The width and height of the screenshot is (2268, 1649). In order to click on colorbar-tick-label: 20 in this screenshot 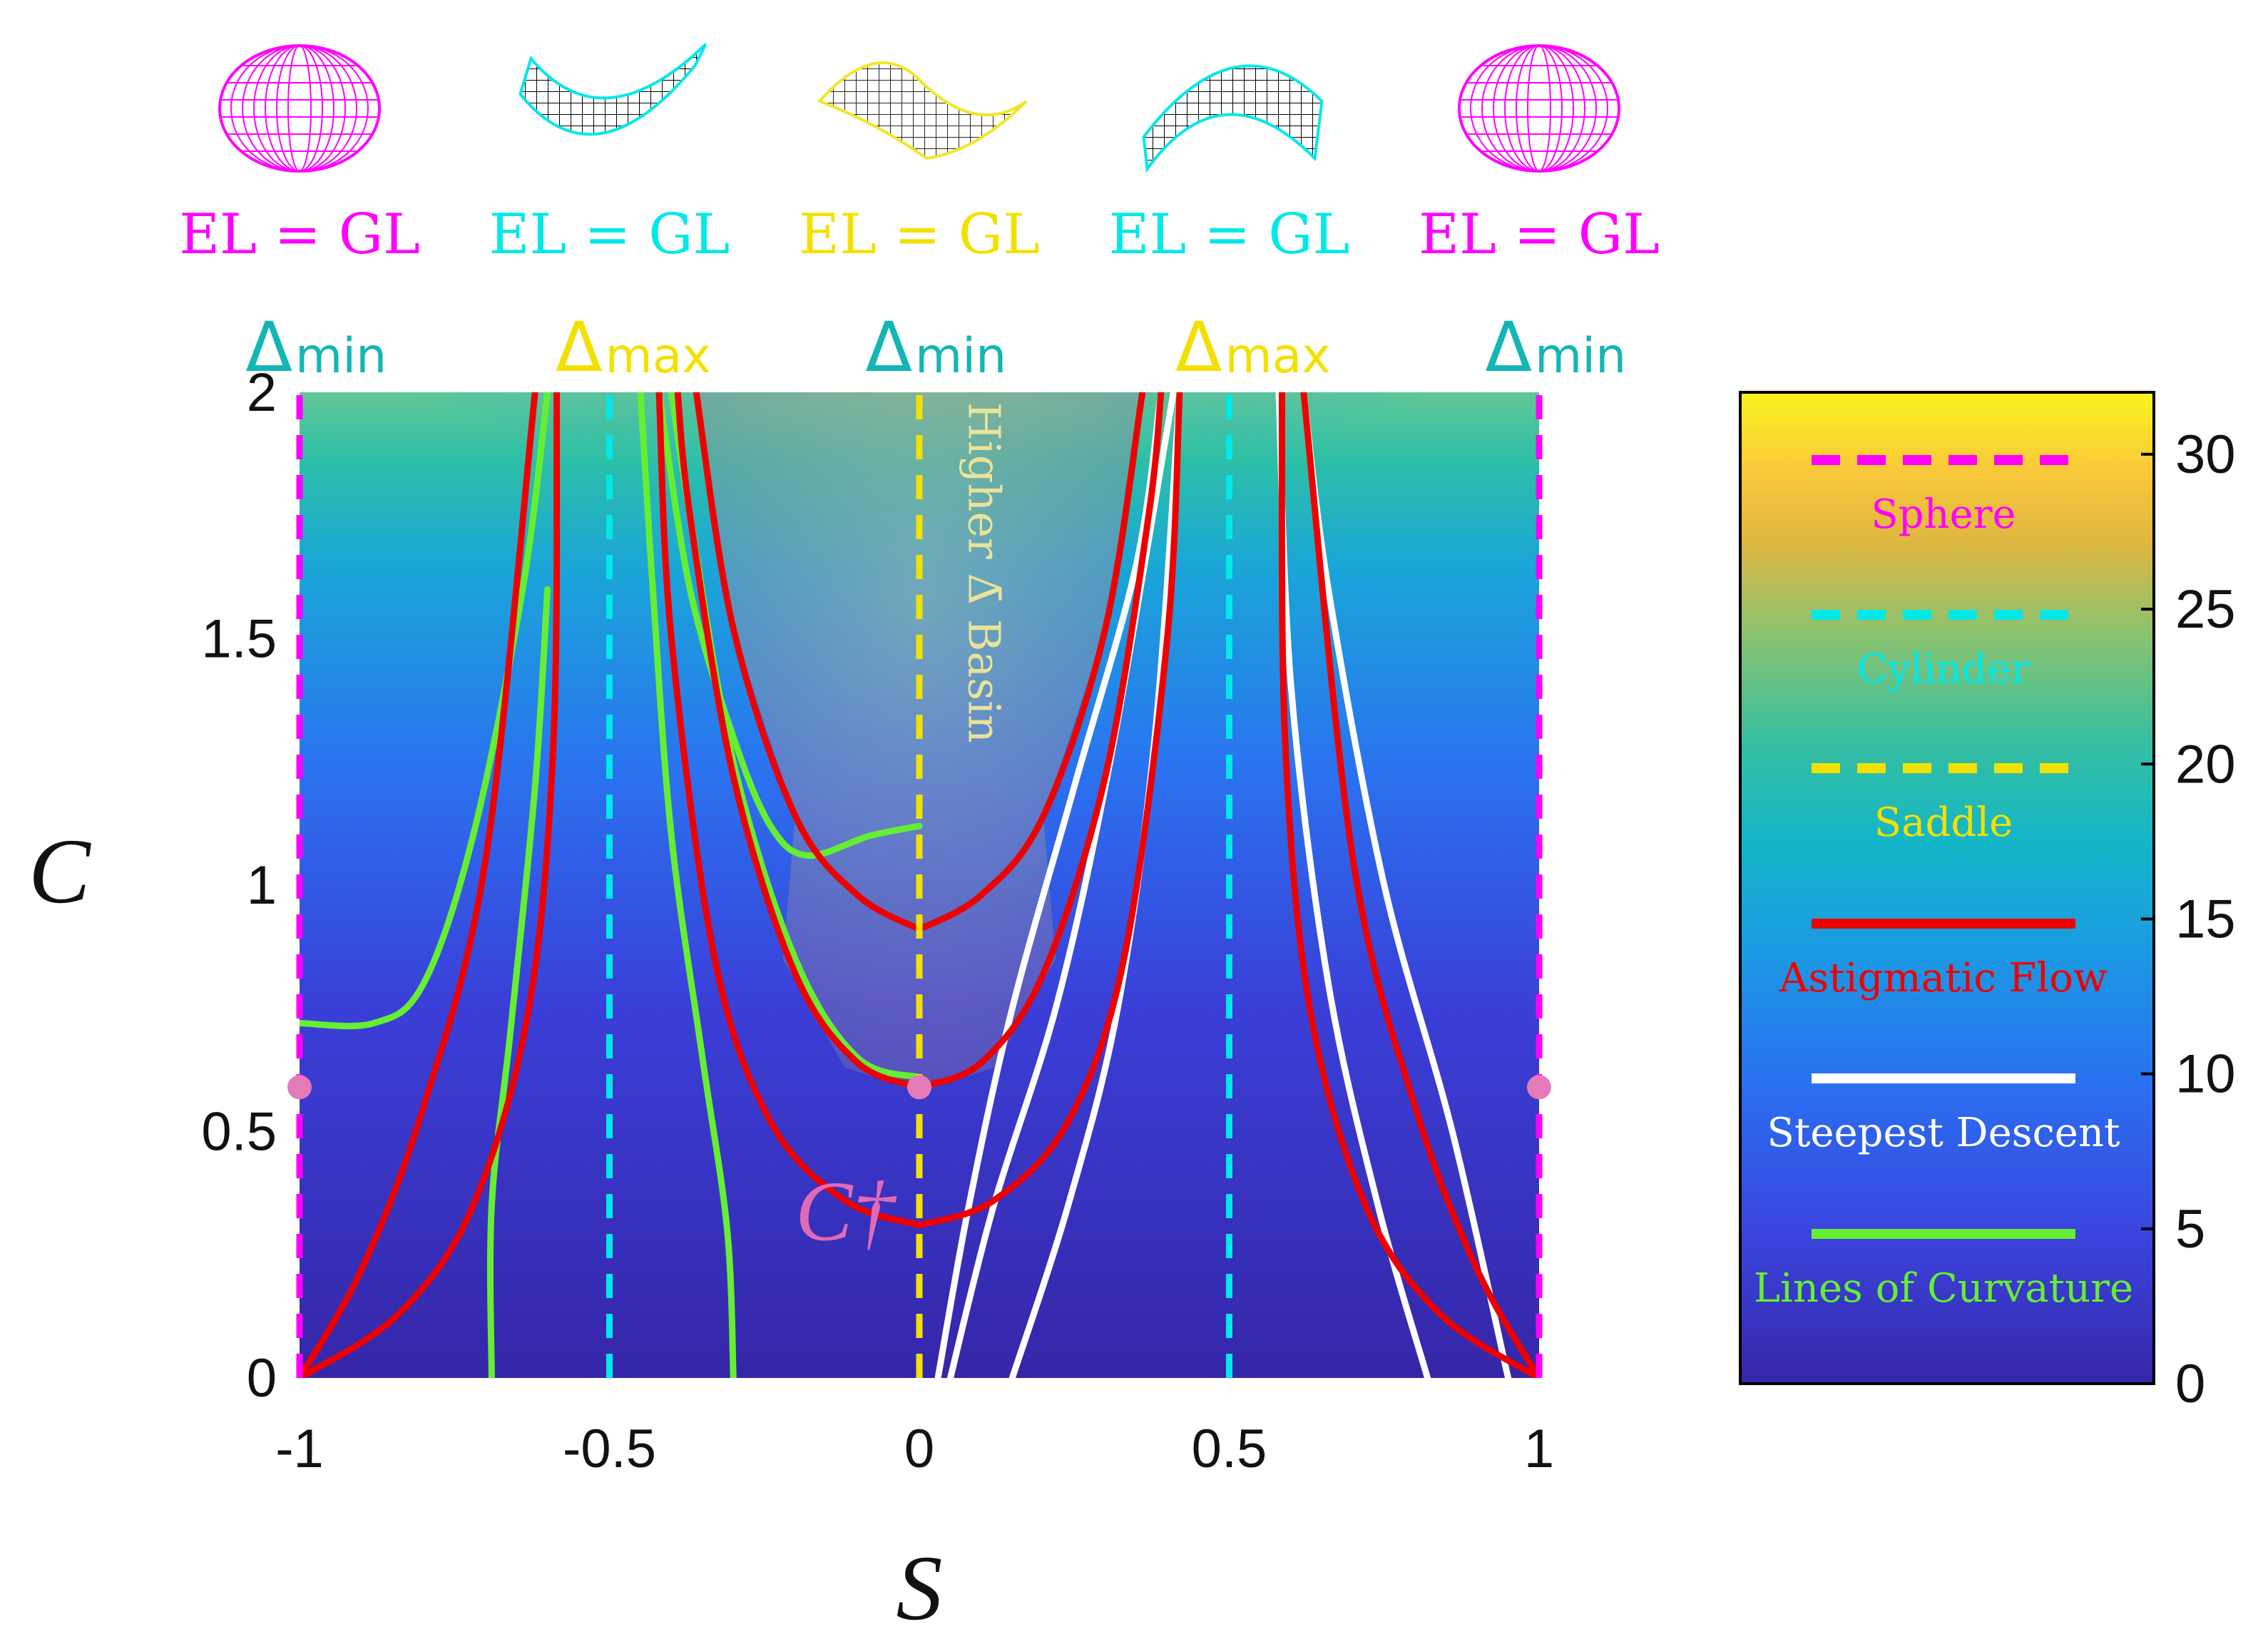, I will do `click(2205, 764)`.